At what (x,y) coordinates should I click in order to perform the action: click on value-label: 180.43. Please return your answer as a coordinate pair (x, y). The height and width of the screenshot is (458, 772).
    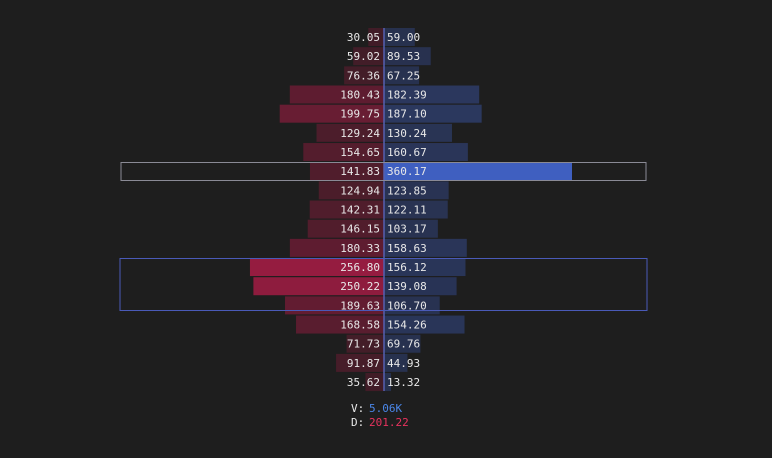
    Looking at the image, I should click on (360, 95).